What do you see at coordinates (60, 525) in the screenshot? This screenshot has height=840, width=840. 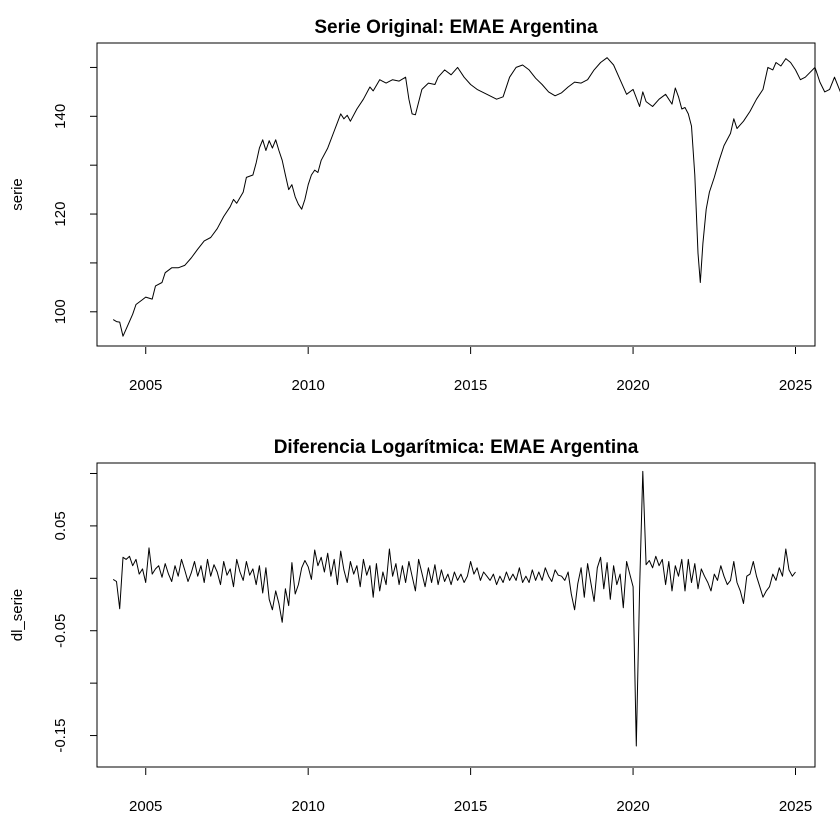 I see `y-tick-label: 0.05` at bounding box center [60, 525].